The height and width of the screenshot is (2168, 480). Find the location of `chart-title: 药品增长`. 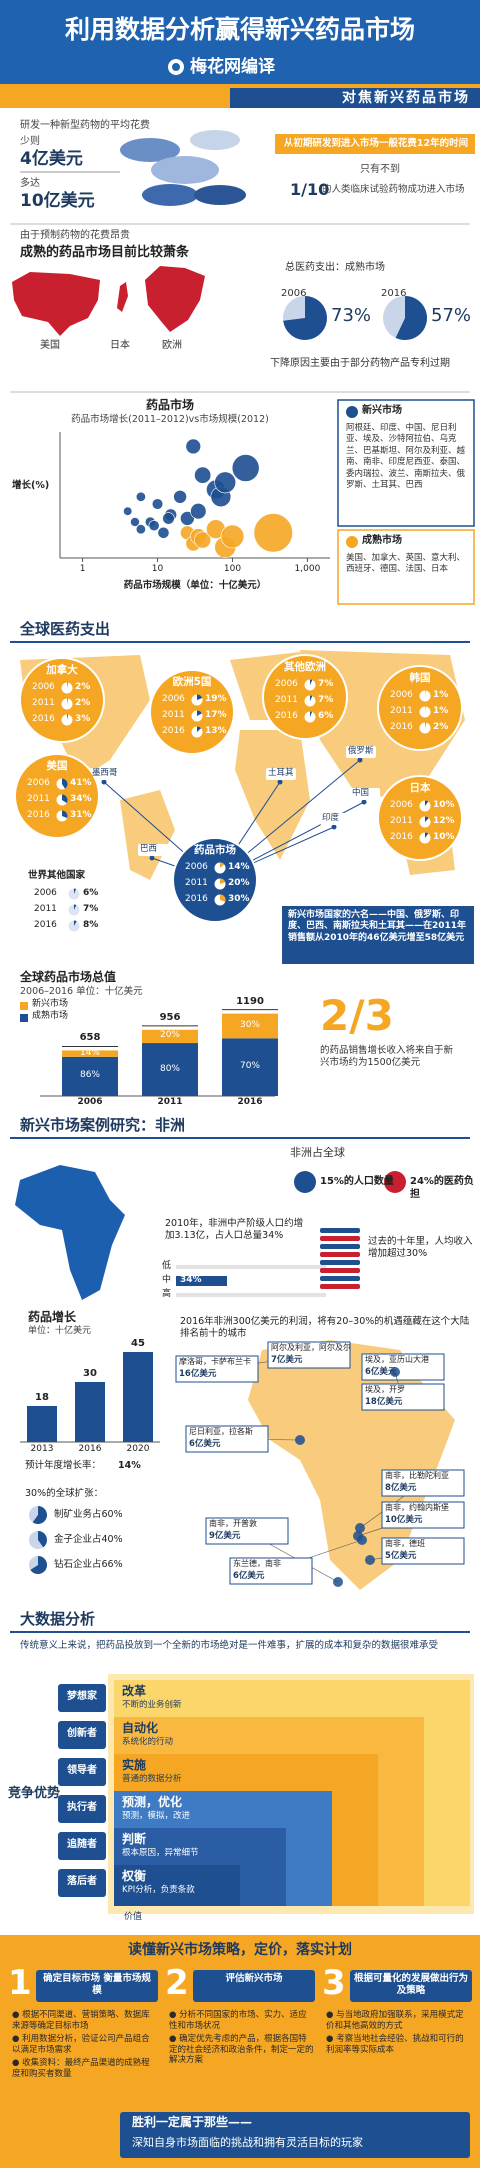

chart-title: 药品增长 is located at coordinates (52, 1317).